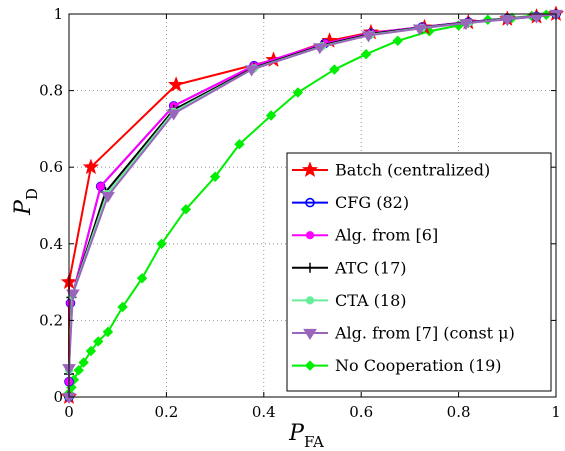  I want to click on x-tick-label: 0.4, so click(264, 412).